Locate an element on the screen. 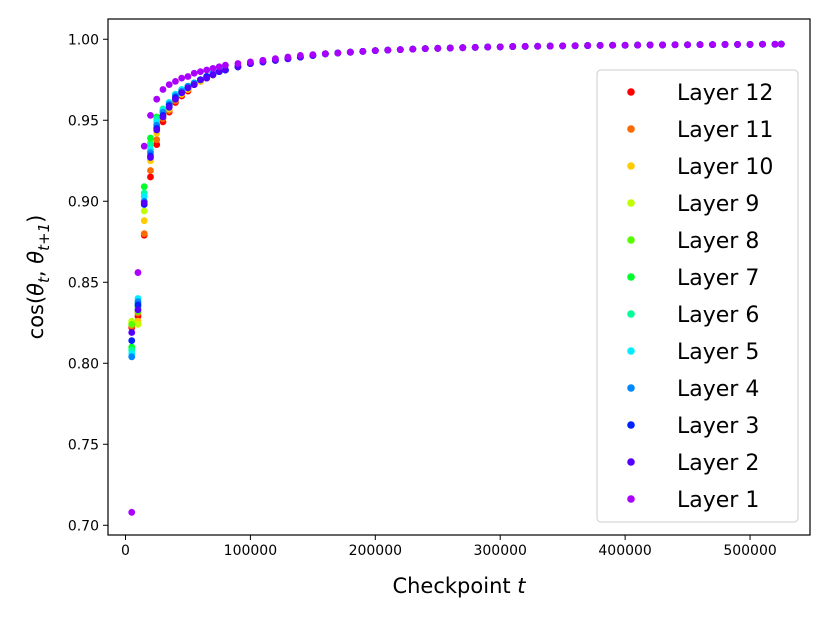 The image size is (830, 623). y-title-theta-2: θ is located at coordinates (36, 257).